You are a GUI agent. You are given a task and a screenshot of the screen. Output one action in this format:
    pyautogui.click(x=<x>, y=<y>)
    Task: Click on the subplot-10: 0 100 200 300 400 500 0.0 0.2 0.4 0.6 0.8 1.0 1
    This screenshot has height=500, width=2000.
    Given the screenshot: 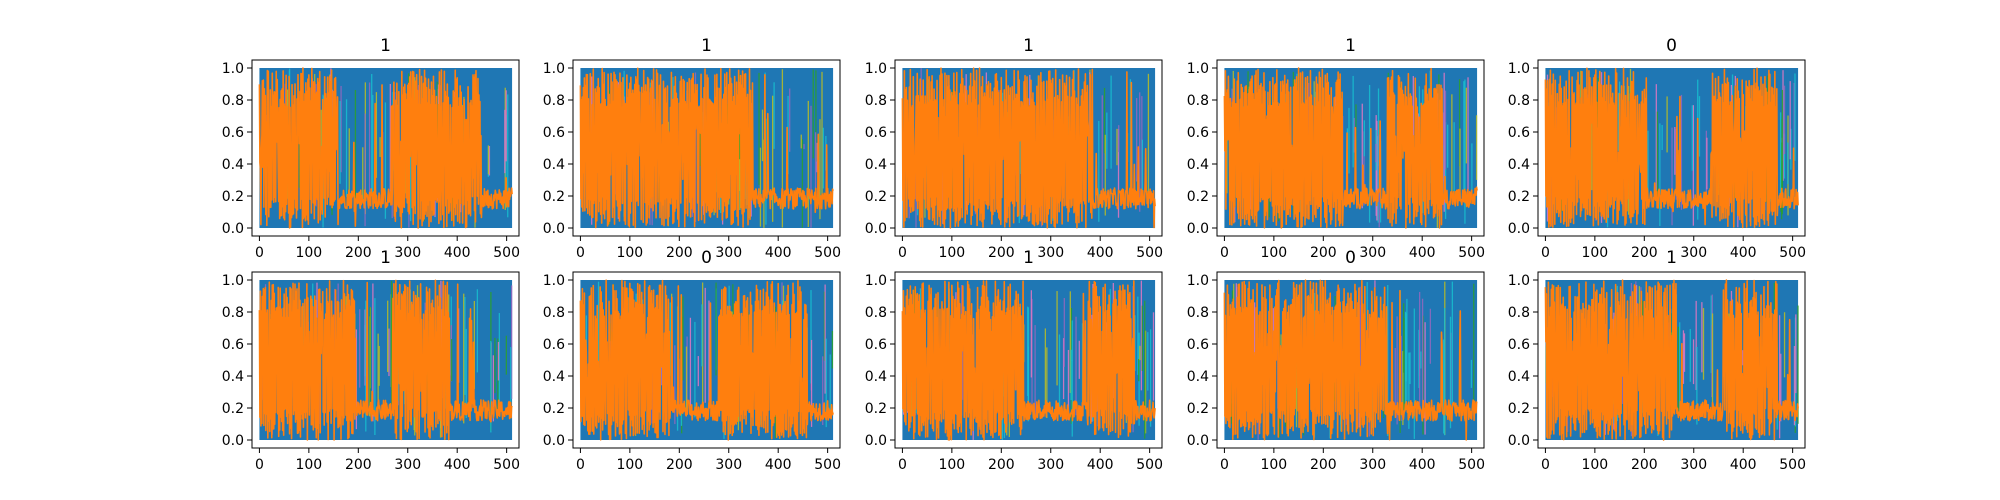 What is the action you would take?
    pyautogui.click(x=1657, y=360)
    